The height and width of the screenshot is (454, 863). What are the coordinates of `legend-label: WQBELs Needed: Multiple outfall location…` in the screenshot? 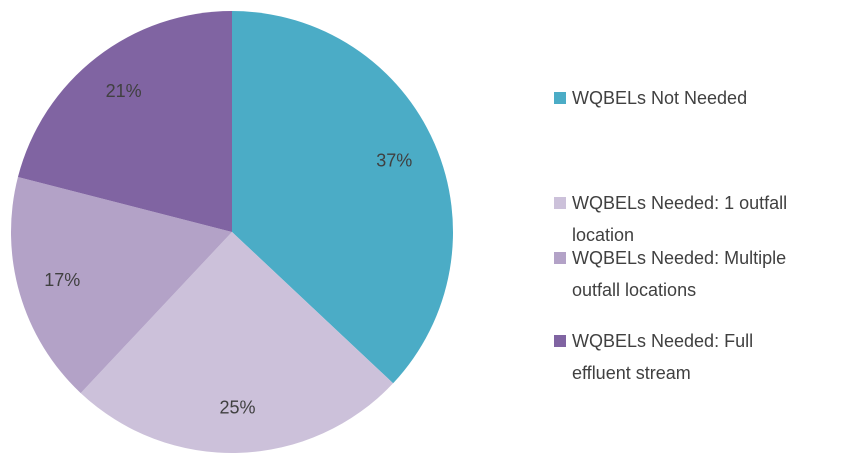 It's located at (679, 274).